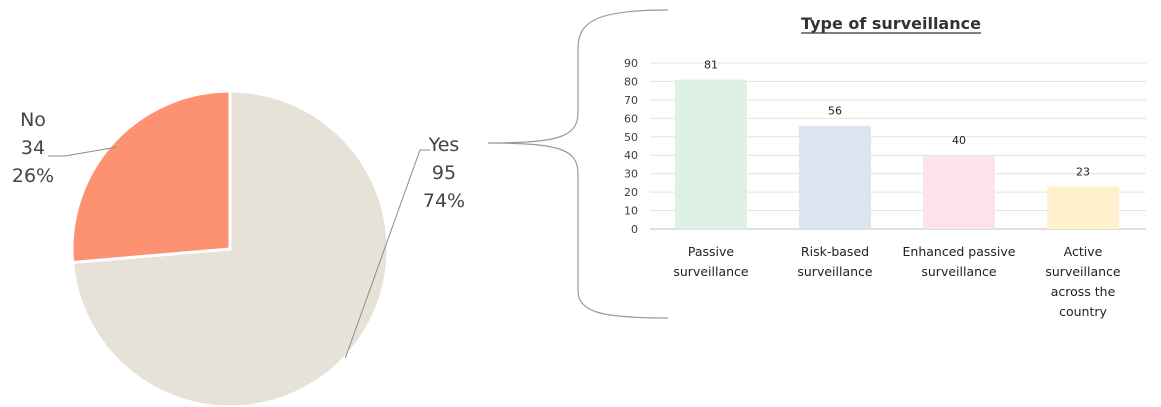  I want to click on pie-label-percent: 74%, so click(444, 201).